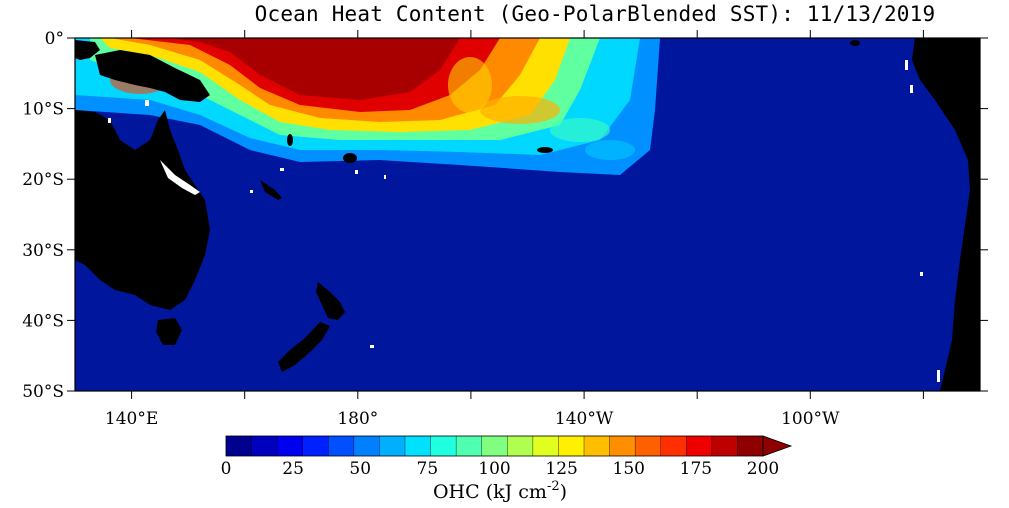 The image size is (1009, 508). I want to click on lat-label: 10°S, so click(43, 110).